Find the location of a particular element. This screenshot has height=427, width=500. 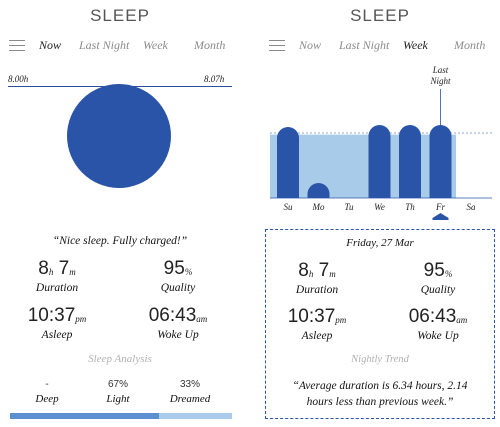

light-value: 67% is located at coordinates (117, 384).